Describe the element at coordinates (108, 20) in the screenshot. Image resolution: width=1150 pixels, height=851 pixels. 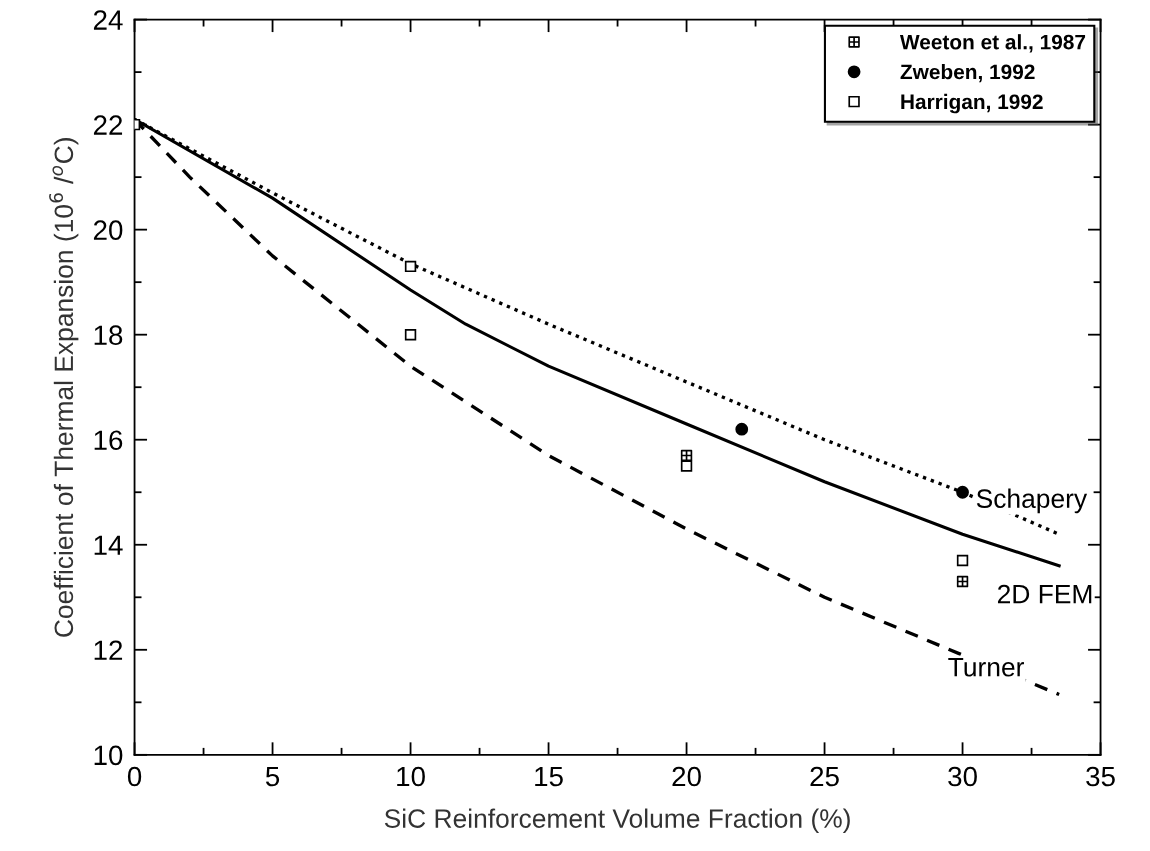
I see `y-tick-label: 24` at that location.